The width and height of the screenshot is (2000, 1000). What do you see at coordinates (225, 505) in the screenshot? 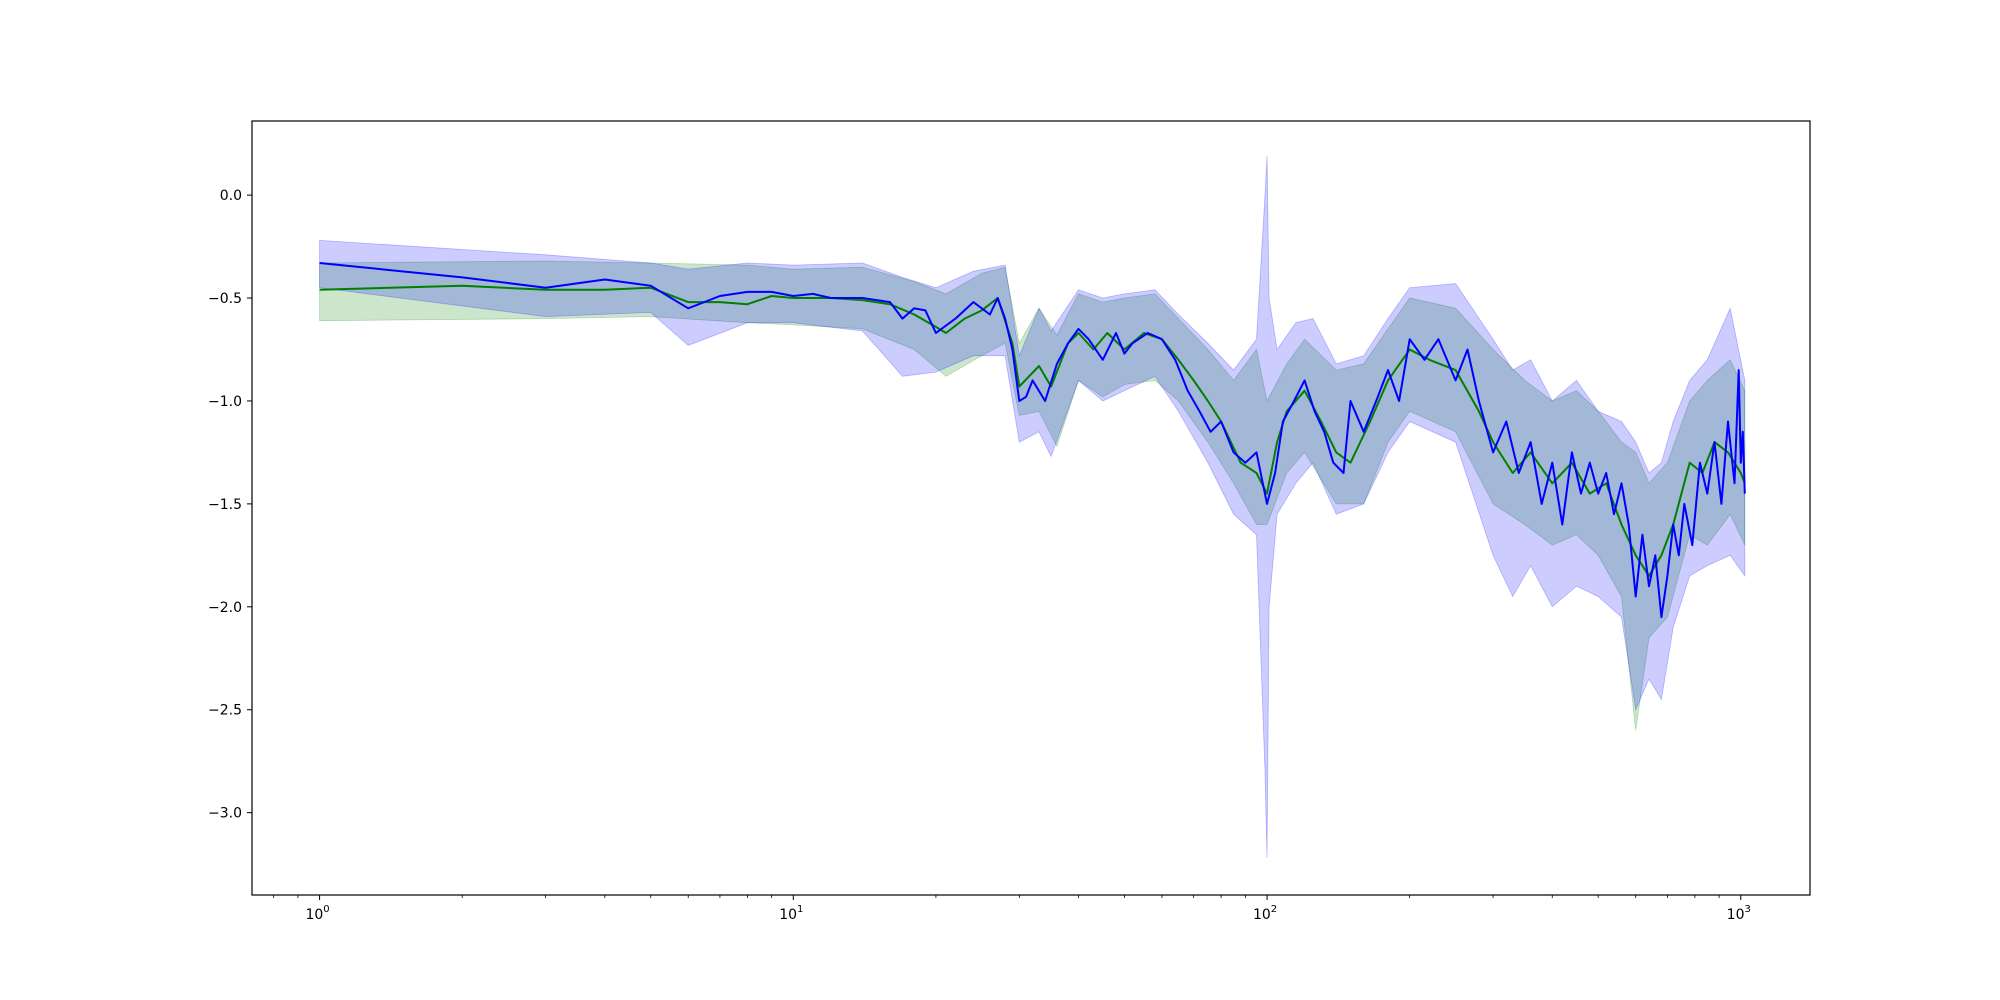
I see `y-tick-label: −1.5` at bounding box center [225, 505].